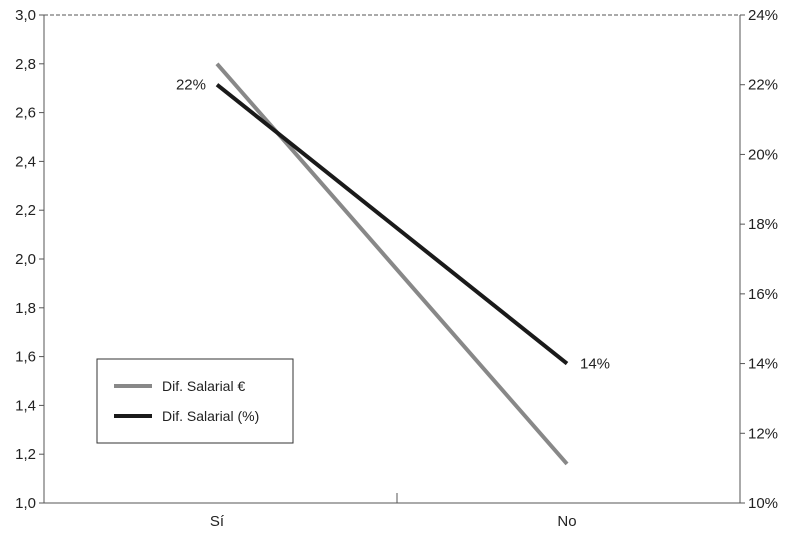 The height and width of the screenshot is (535, 794). Describe the element at coordinates (759, 259) in the screenshot. I see `right-axis-ticks: 10% 12% 14% 16% 18% 20% 22% 24%` at that location.